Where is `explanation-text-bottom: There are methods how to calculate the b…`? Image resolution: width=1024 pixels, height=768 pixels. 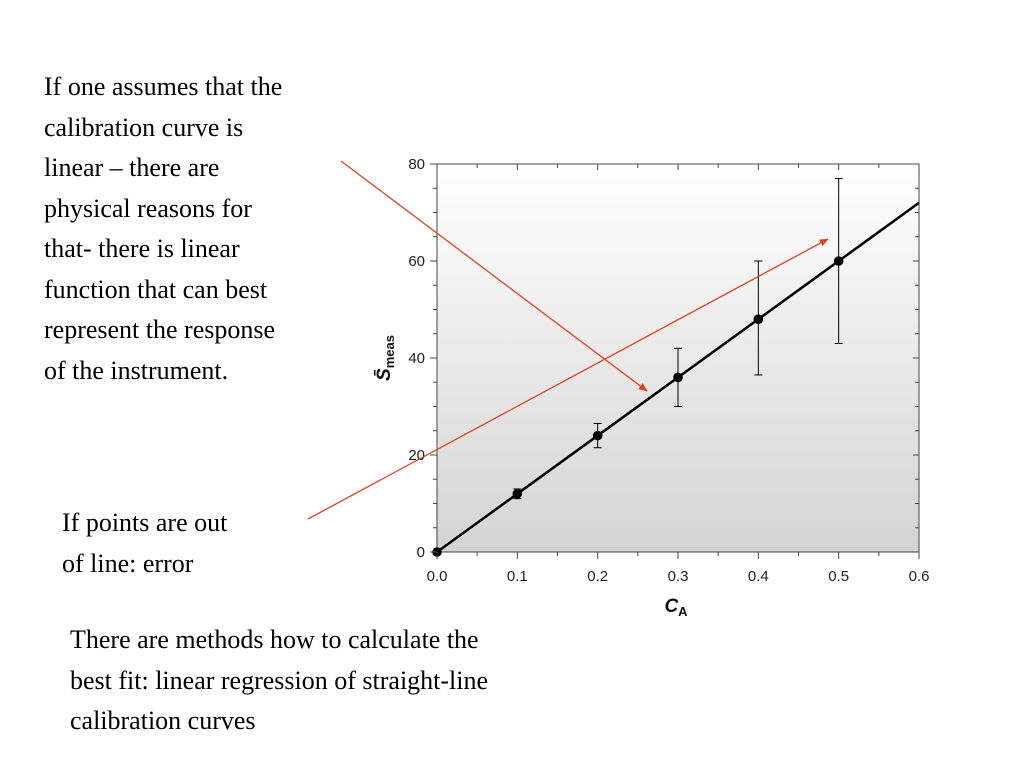 explanation-text-bottom: There are methods how to calculate the b… is located at coordinates (279, 680).